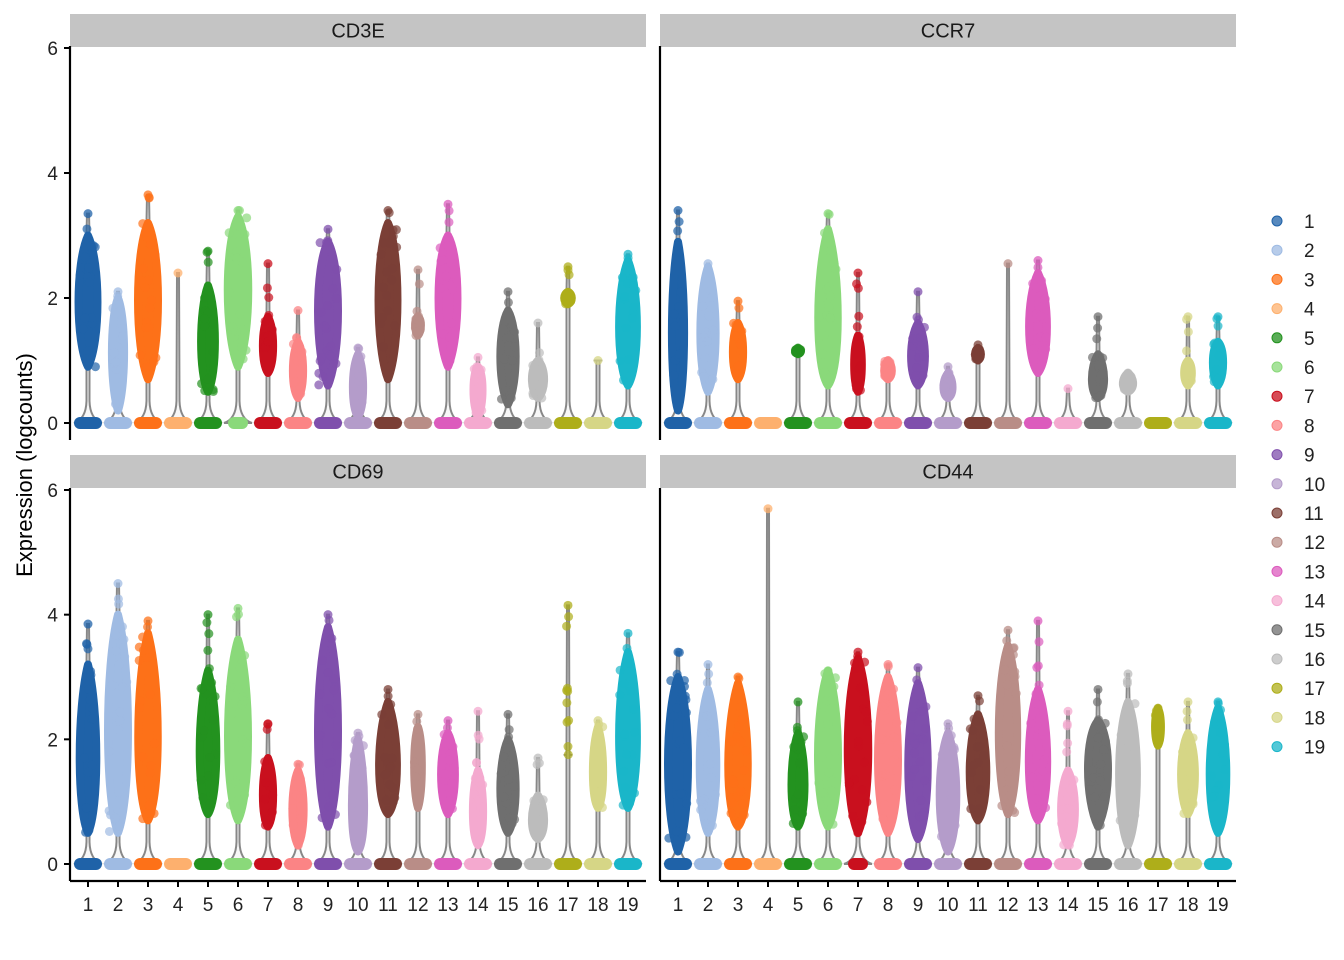 The width and height of the screenshot is (1344, 960). Describe the element at coordinates (947, 905) in the screenshot. I see `x-tick-label: 10` at that location.